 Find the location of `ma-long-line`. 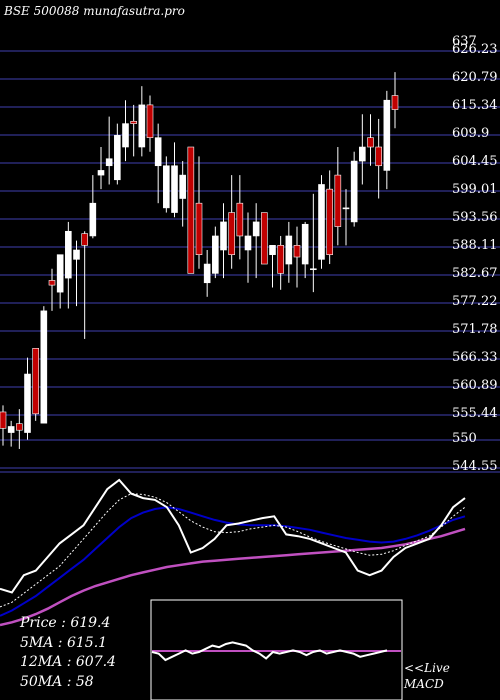

ma-long-line is located at coordinates (233, 577).